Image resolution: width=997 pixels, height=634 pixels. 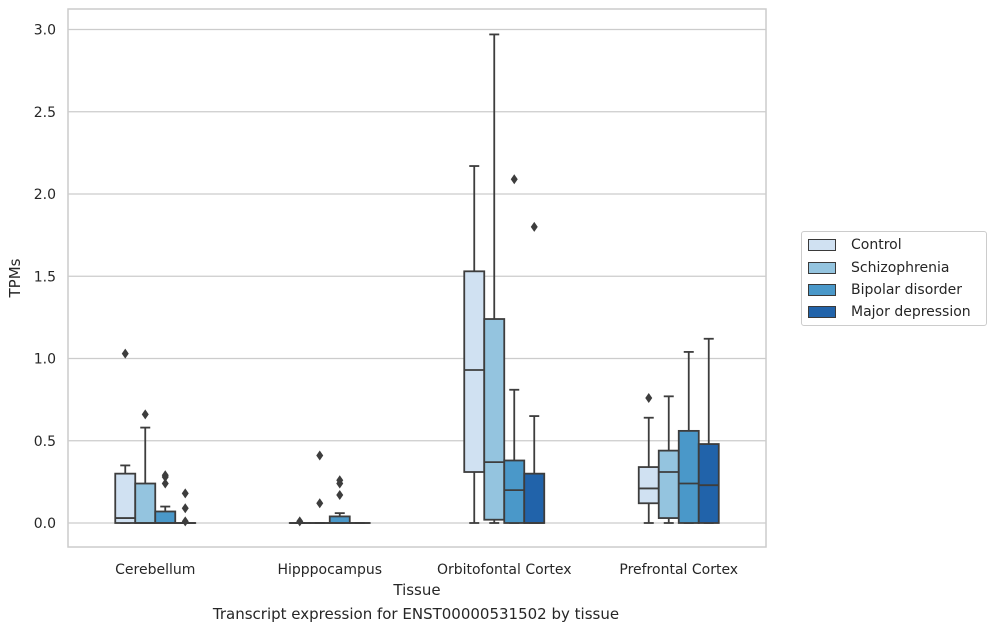 What do you see at coordinates (504, 570) in the screenshot?
I see `x-tick-label: Orbitofontal Cortex` at bounding box center [504, 570].